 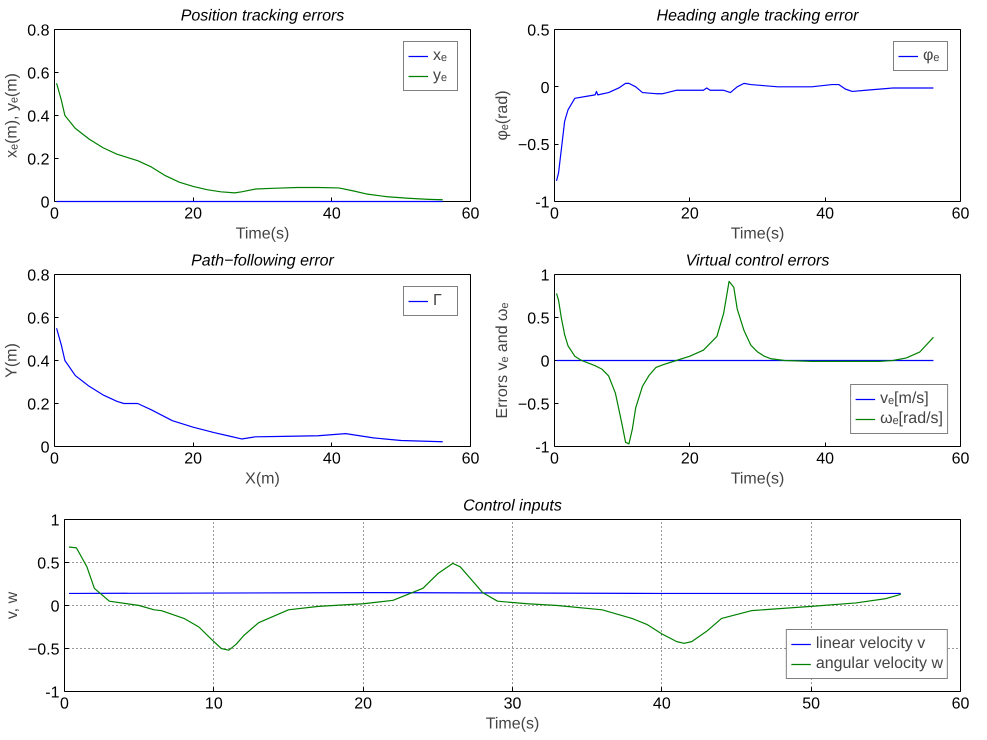 I want to click on x-tick-label: 10, so click(x=213, y=704).